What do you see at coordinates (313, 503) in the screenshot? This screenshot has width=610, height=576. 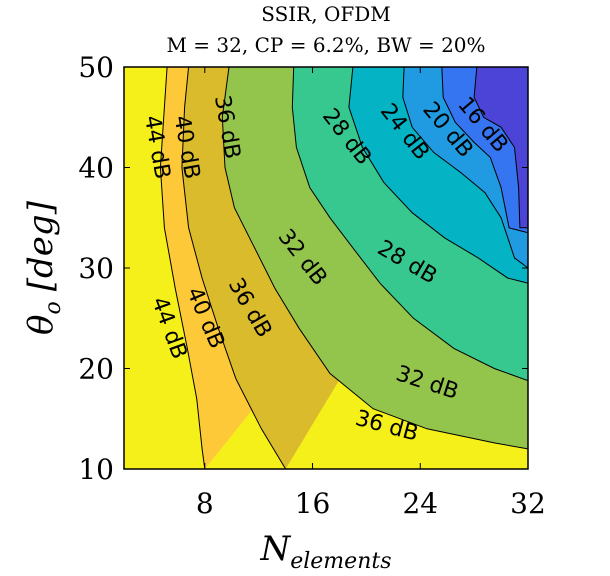 I see `x-tick-label-16: 16` at bounding box center [313, 503].